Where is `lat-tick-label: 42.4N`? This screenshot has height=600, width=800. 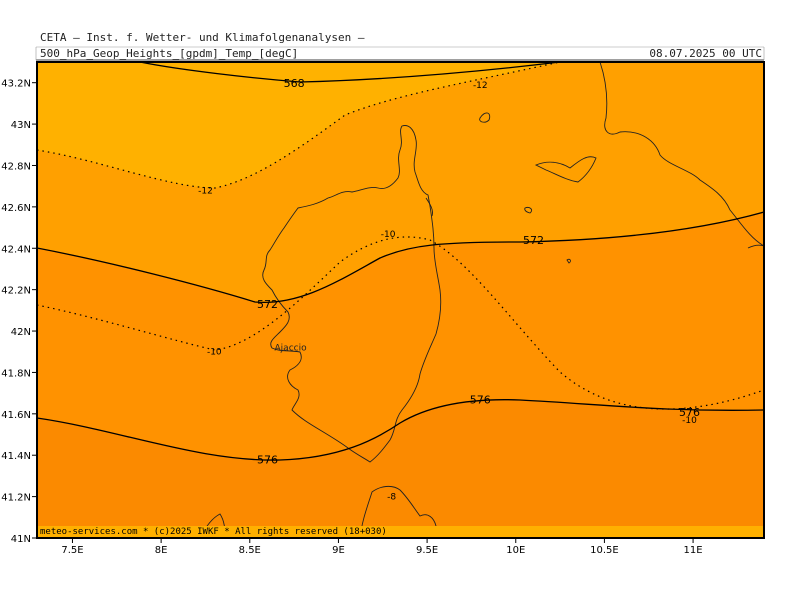 lat-tick-label: 42.4N is located at coordinates (16, 249).